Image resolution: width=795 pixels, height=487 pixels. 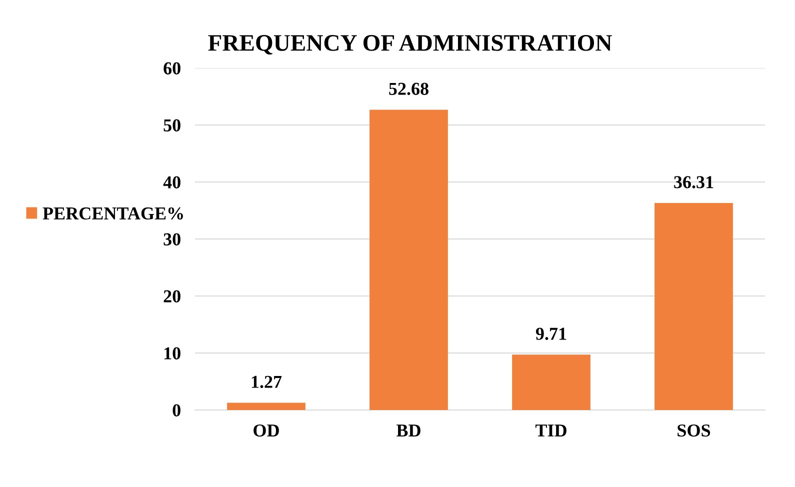 What do you see at coordinates (172, 296) in the screenshot?
I see `y-tick-label: 20` at bounding box center [172, 296].